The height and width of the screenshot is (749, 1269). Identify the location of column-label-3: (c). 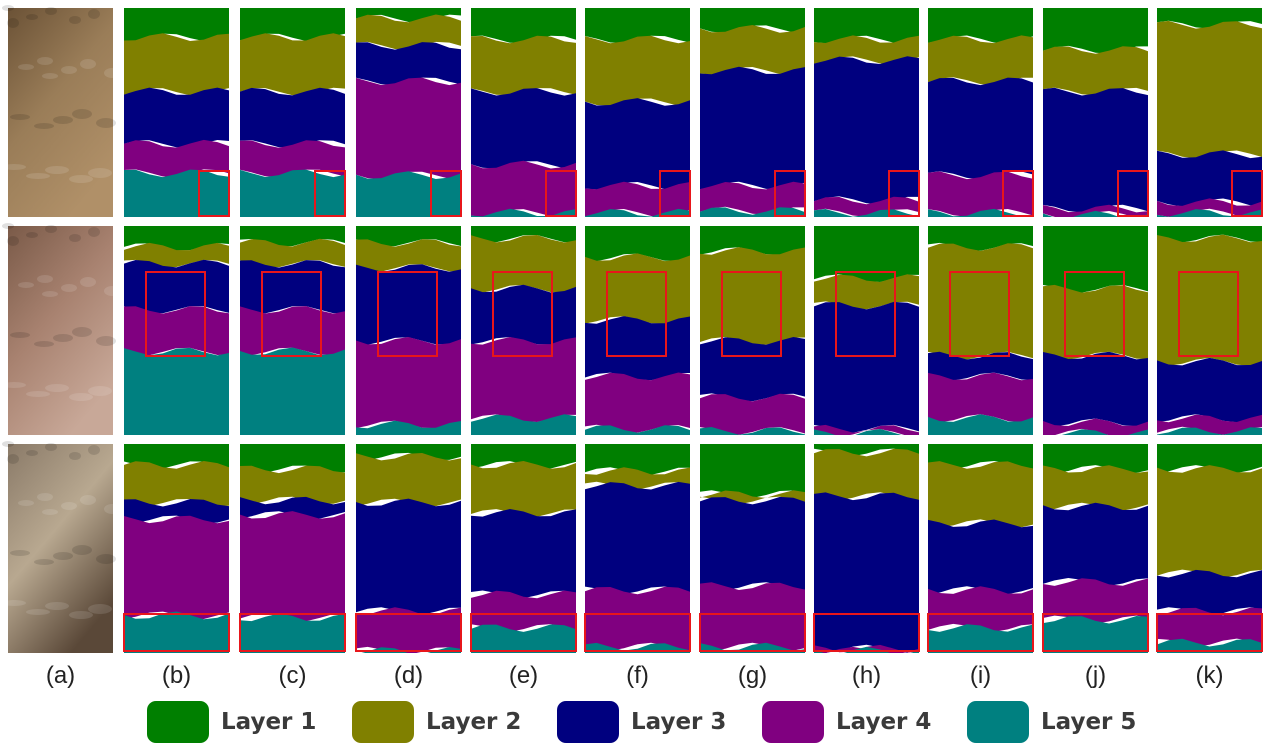
(292, 675).